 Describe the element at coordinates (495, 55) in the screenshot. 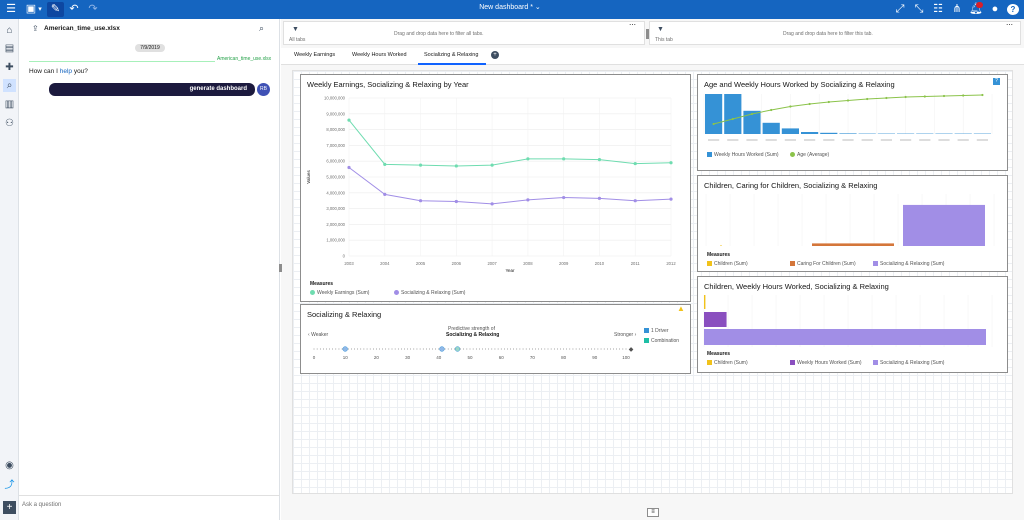

I see `add-tab-icon: +` at that location.